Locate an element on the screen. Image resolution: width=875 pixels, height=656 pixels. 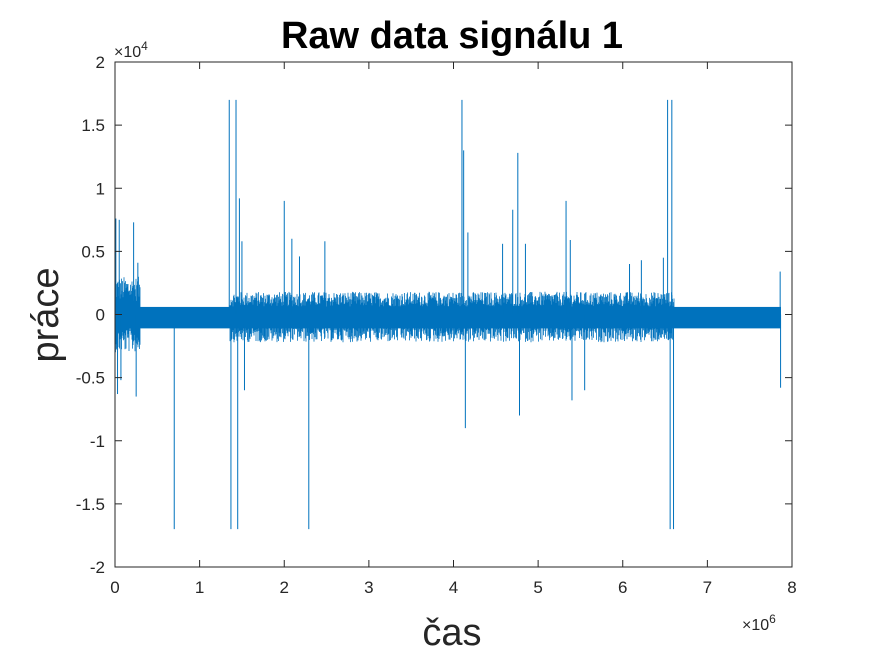
y-axis-label: práce is located at coordinates (46, 314).